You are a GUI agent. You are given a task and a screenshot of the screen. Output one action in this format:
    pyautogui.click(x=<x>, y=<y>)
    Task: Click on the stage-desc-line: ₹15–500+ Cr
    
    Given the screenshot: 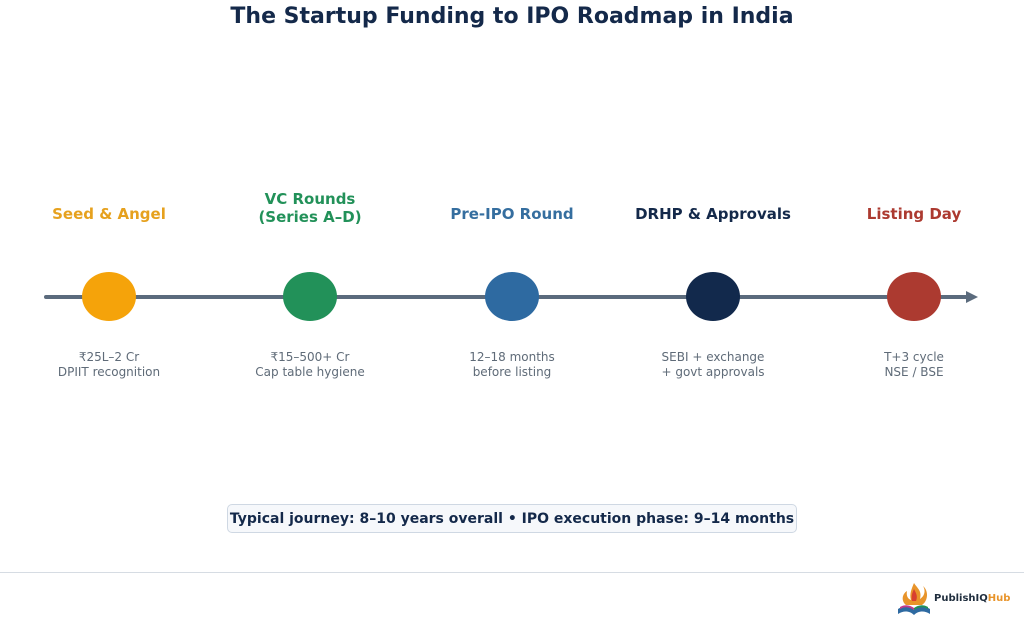 What is the action you would take?
    pyautogui.click(x=310, y=357)
    